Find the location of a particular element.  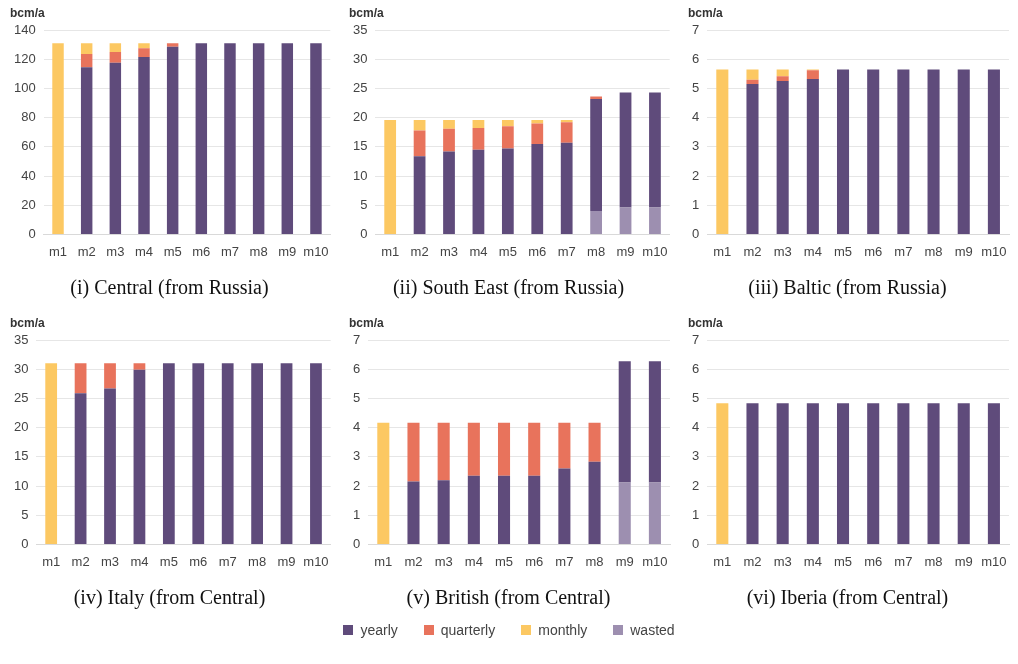

y-tick-label: 140 is located at coordinates (24, 29).